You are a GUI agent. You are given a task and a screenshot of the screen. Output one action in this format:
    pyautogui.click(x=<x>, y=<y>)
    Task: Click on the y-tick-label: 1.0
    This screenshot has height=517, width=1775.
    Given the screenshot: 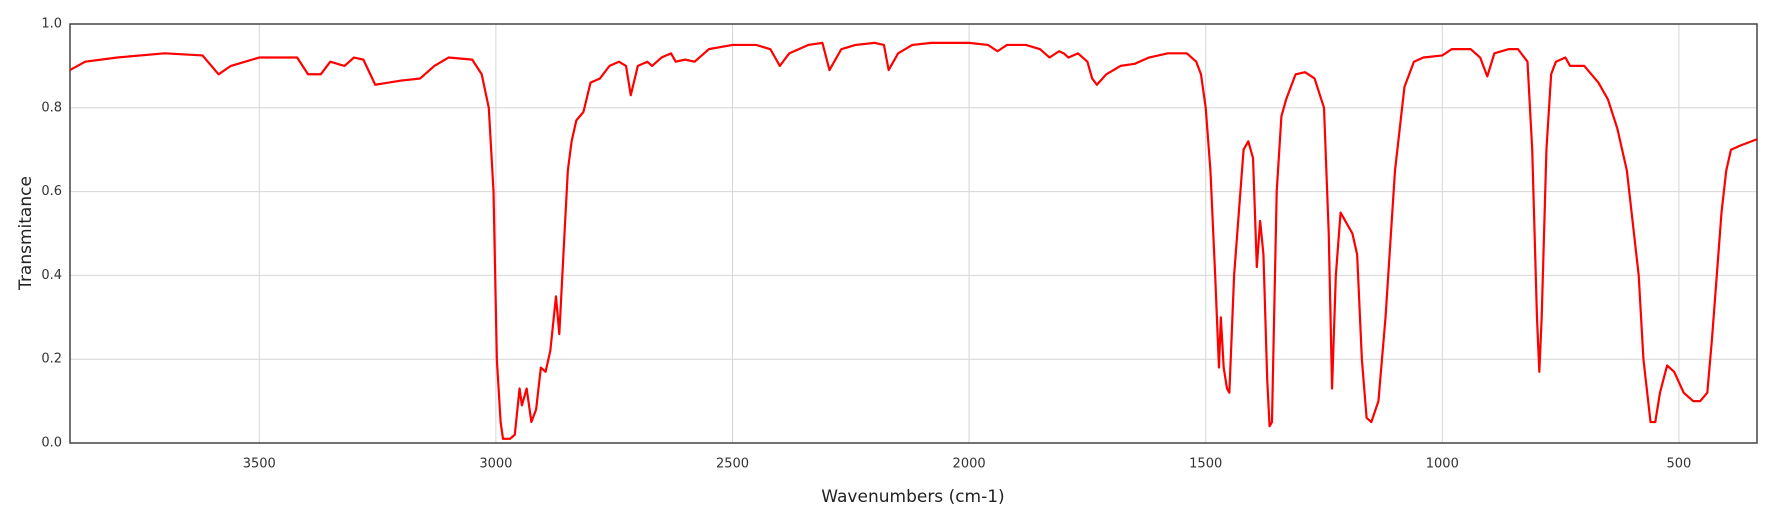 What is the action you would take?
    pyautogui.click(x=51, y=24)
    